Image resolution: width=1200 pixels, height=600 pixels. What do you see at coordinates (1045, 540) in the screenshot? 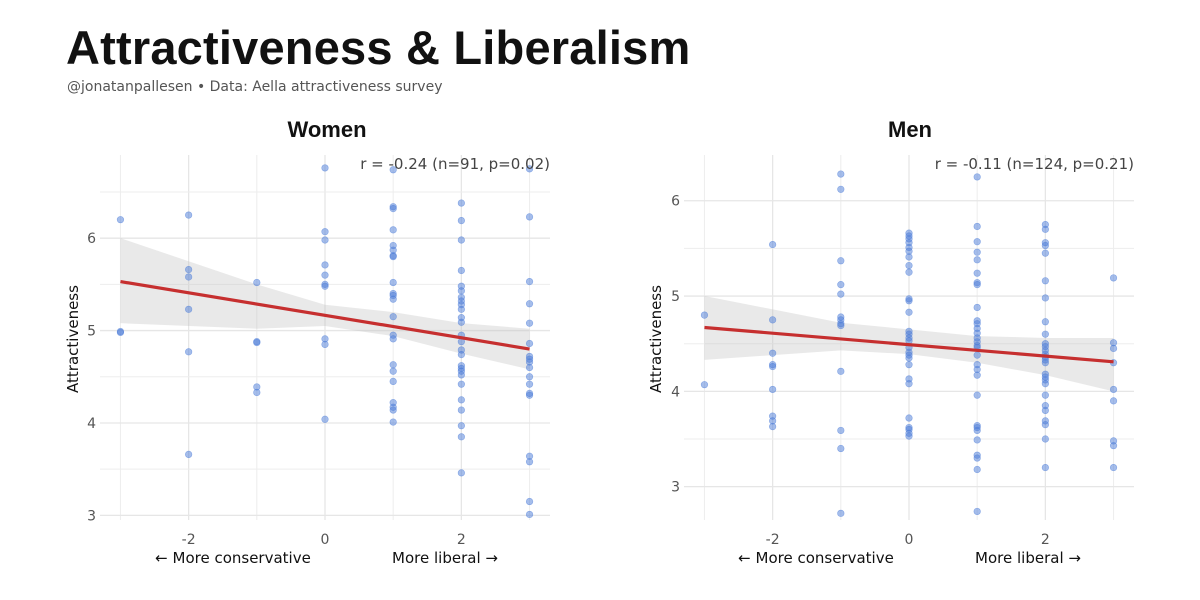
I see `x-tick-label: 2` at bounding box center [1045, 540].